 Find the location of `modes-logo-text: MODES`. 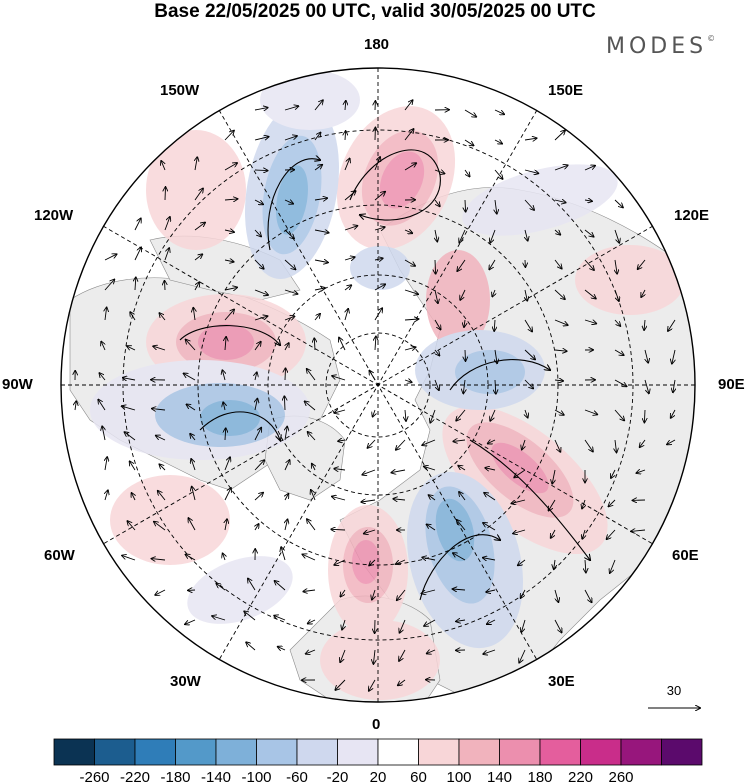

modes-logo-text: MODES is located at coordinates (657, 46).